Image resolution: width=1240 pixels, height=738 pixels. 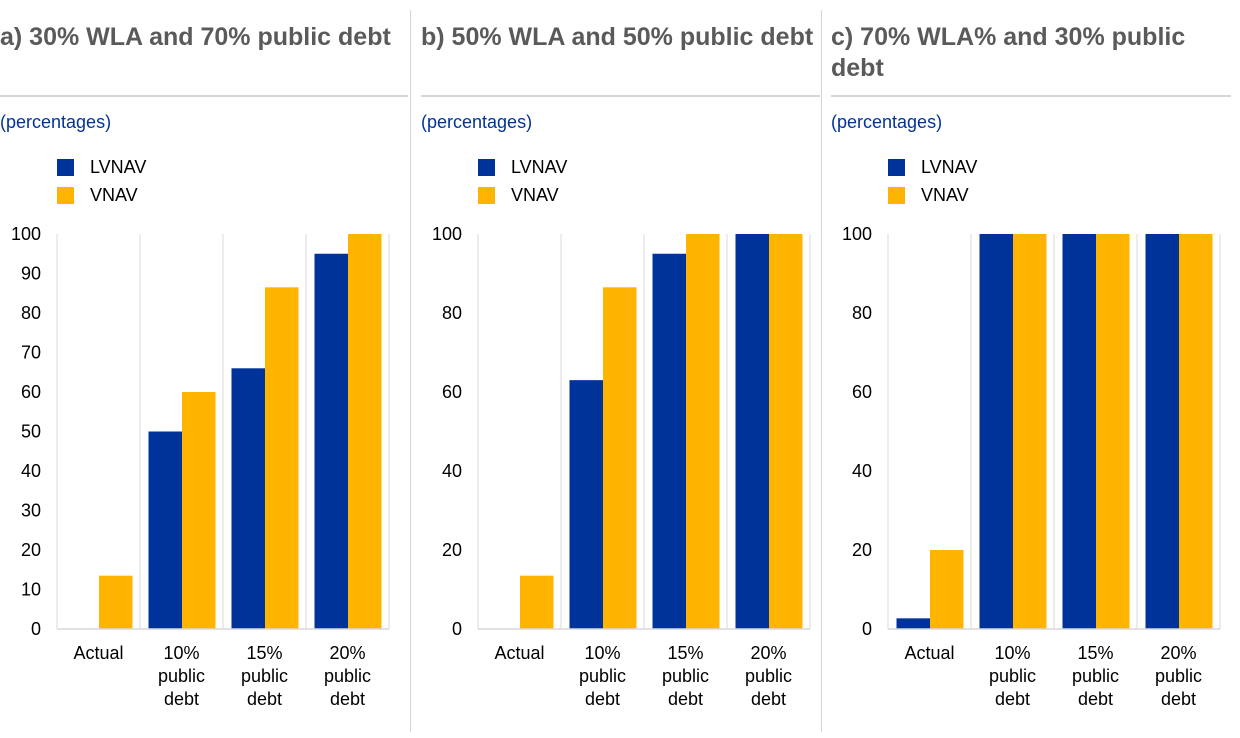 What do you see at coordinates (31, 590) in the screenshot?
I see `y-tick-label: 10` at bounding box center [31, 590].